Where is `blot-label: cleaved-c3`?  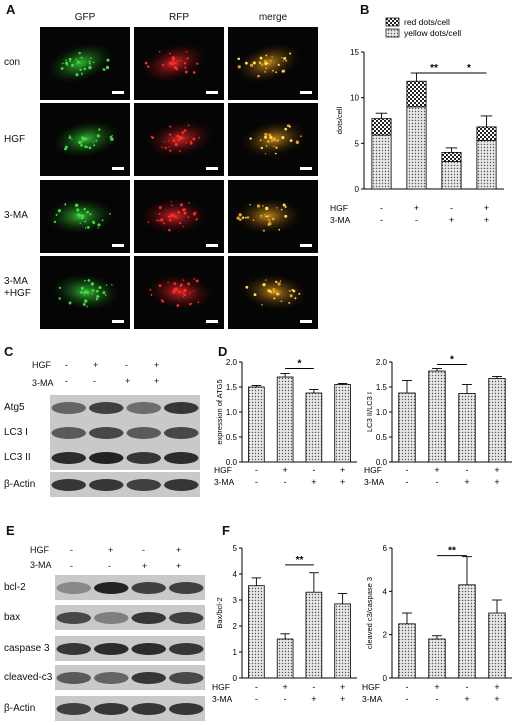
blot-label: cleaved-c3 is located at coordinates (28, 677).